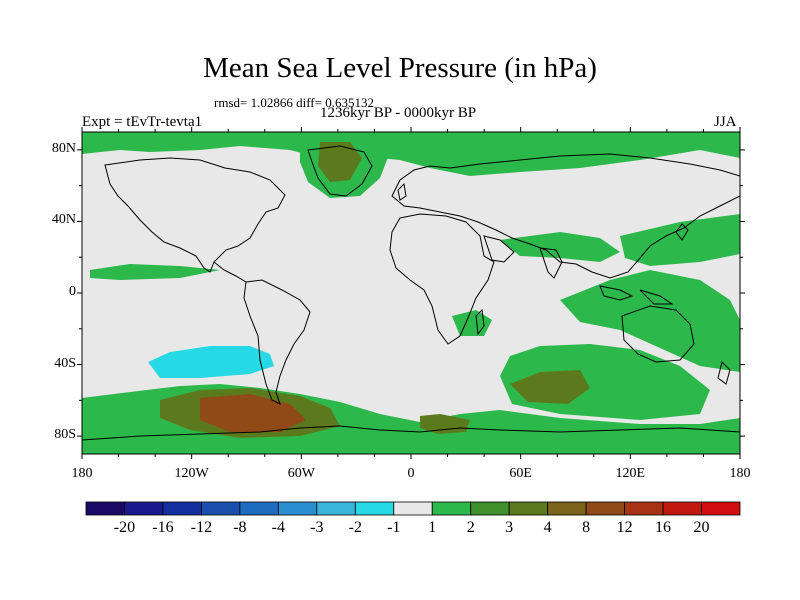 Image resolution: width=800 pixels, height=600 pixels. What do you see at coordinates (63, 148) in the screenshot?
I see `lat-label: 80N` at bounding box center [63, 148].